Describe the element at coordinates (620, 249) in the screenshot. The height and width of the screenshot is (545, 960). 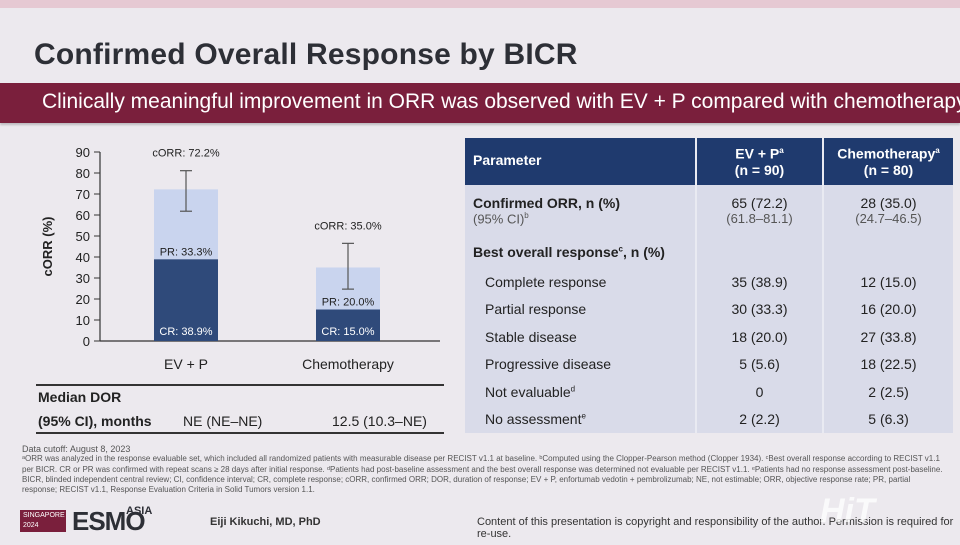
I see `bor-sup: c` at that location.